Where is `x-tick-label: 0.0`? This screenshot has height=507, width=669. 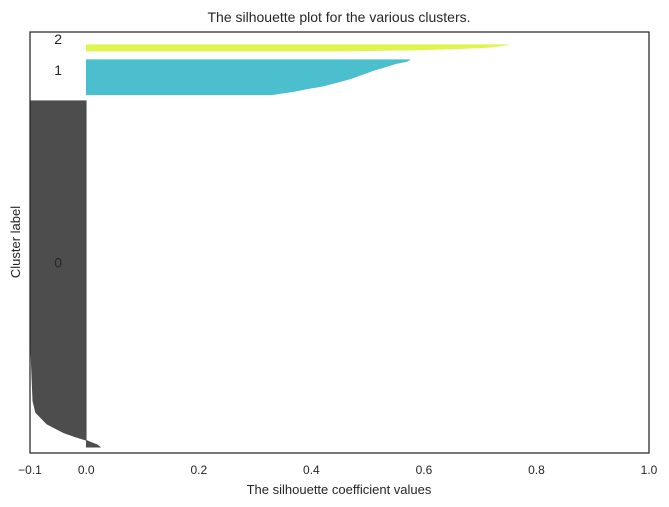
x-tick-label: 0.0 is located at coordinates (86, 470).